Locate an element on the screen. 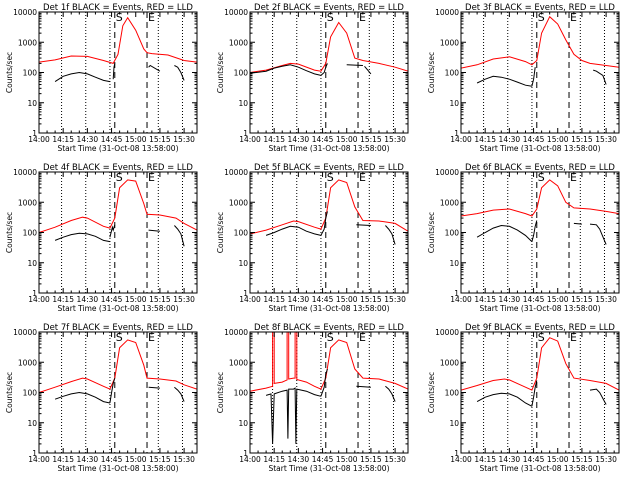 The height and width of the screenshot is (480, 640). panel-title: Det 9f BLACK = Events, RED = LLD is located at coordinates (540, 328).